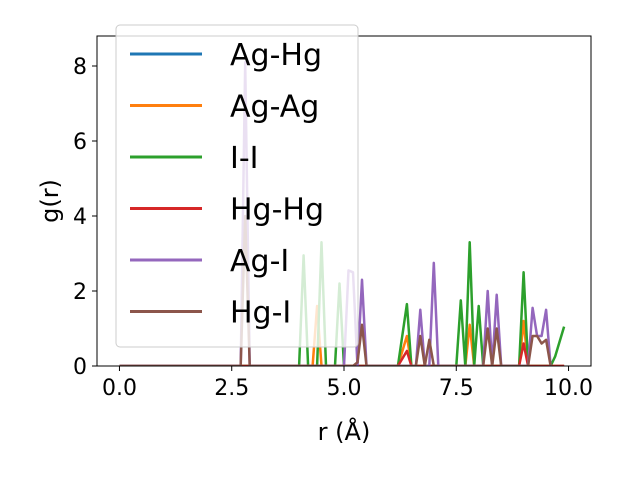  I want to click on legend-label-i-i: I-I, so click(244, 158).